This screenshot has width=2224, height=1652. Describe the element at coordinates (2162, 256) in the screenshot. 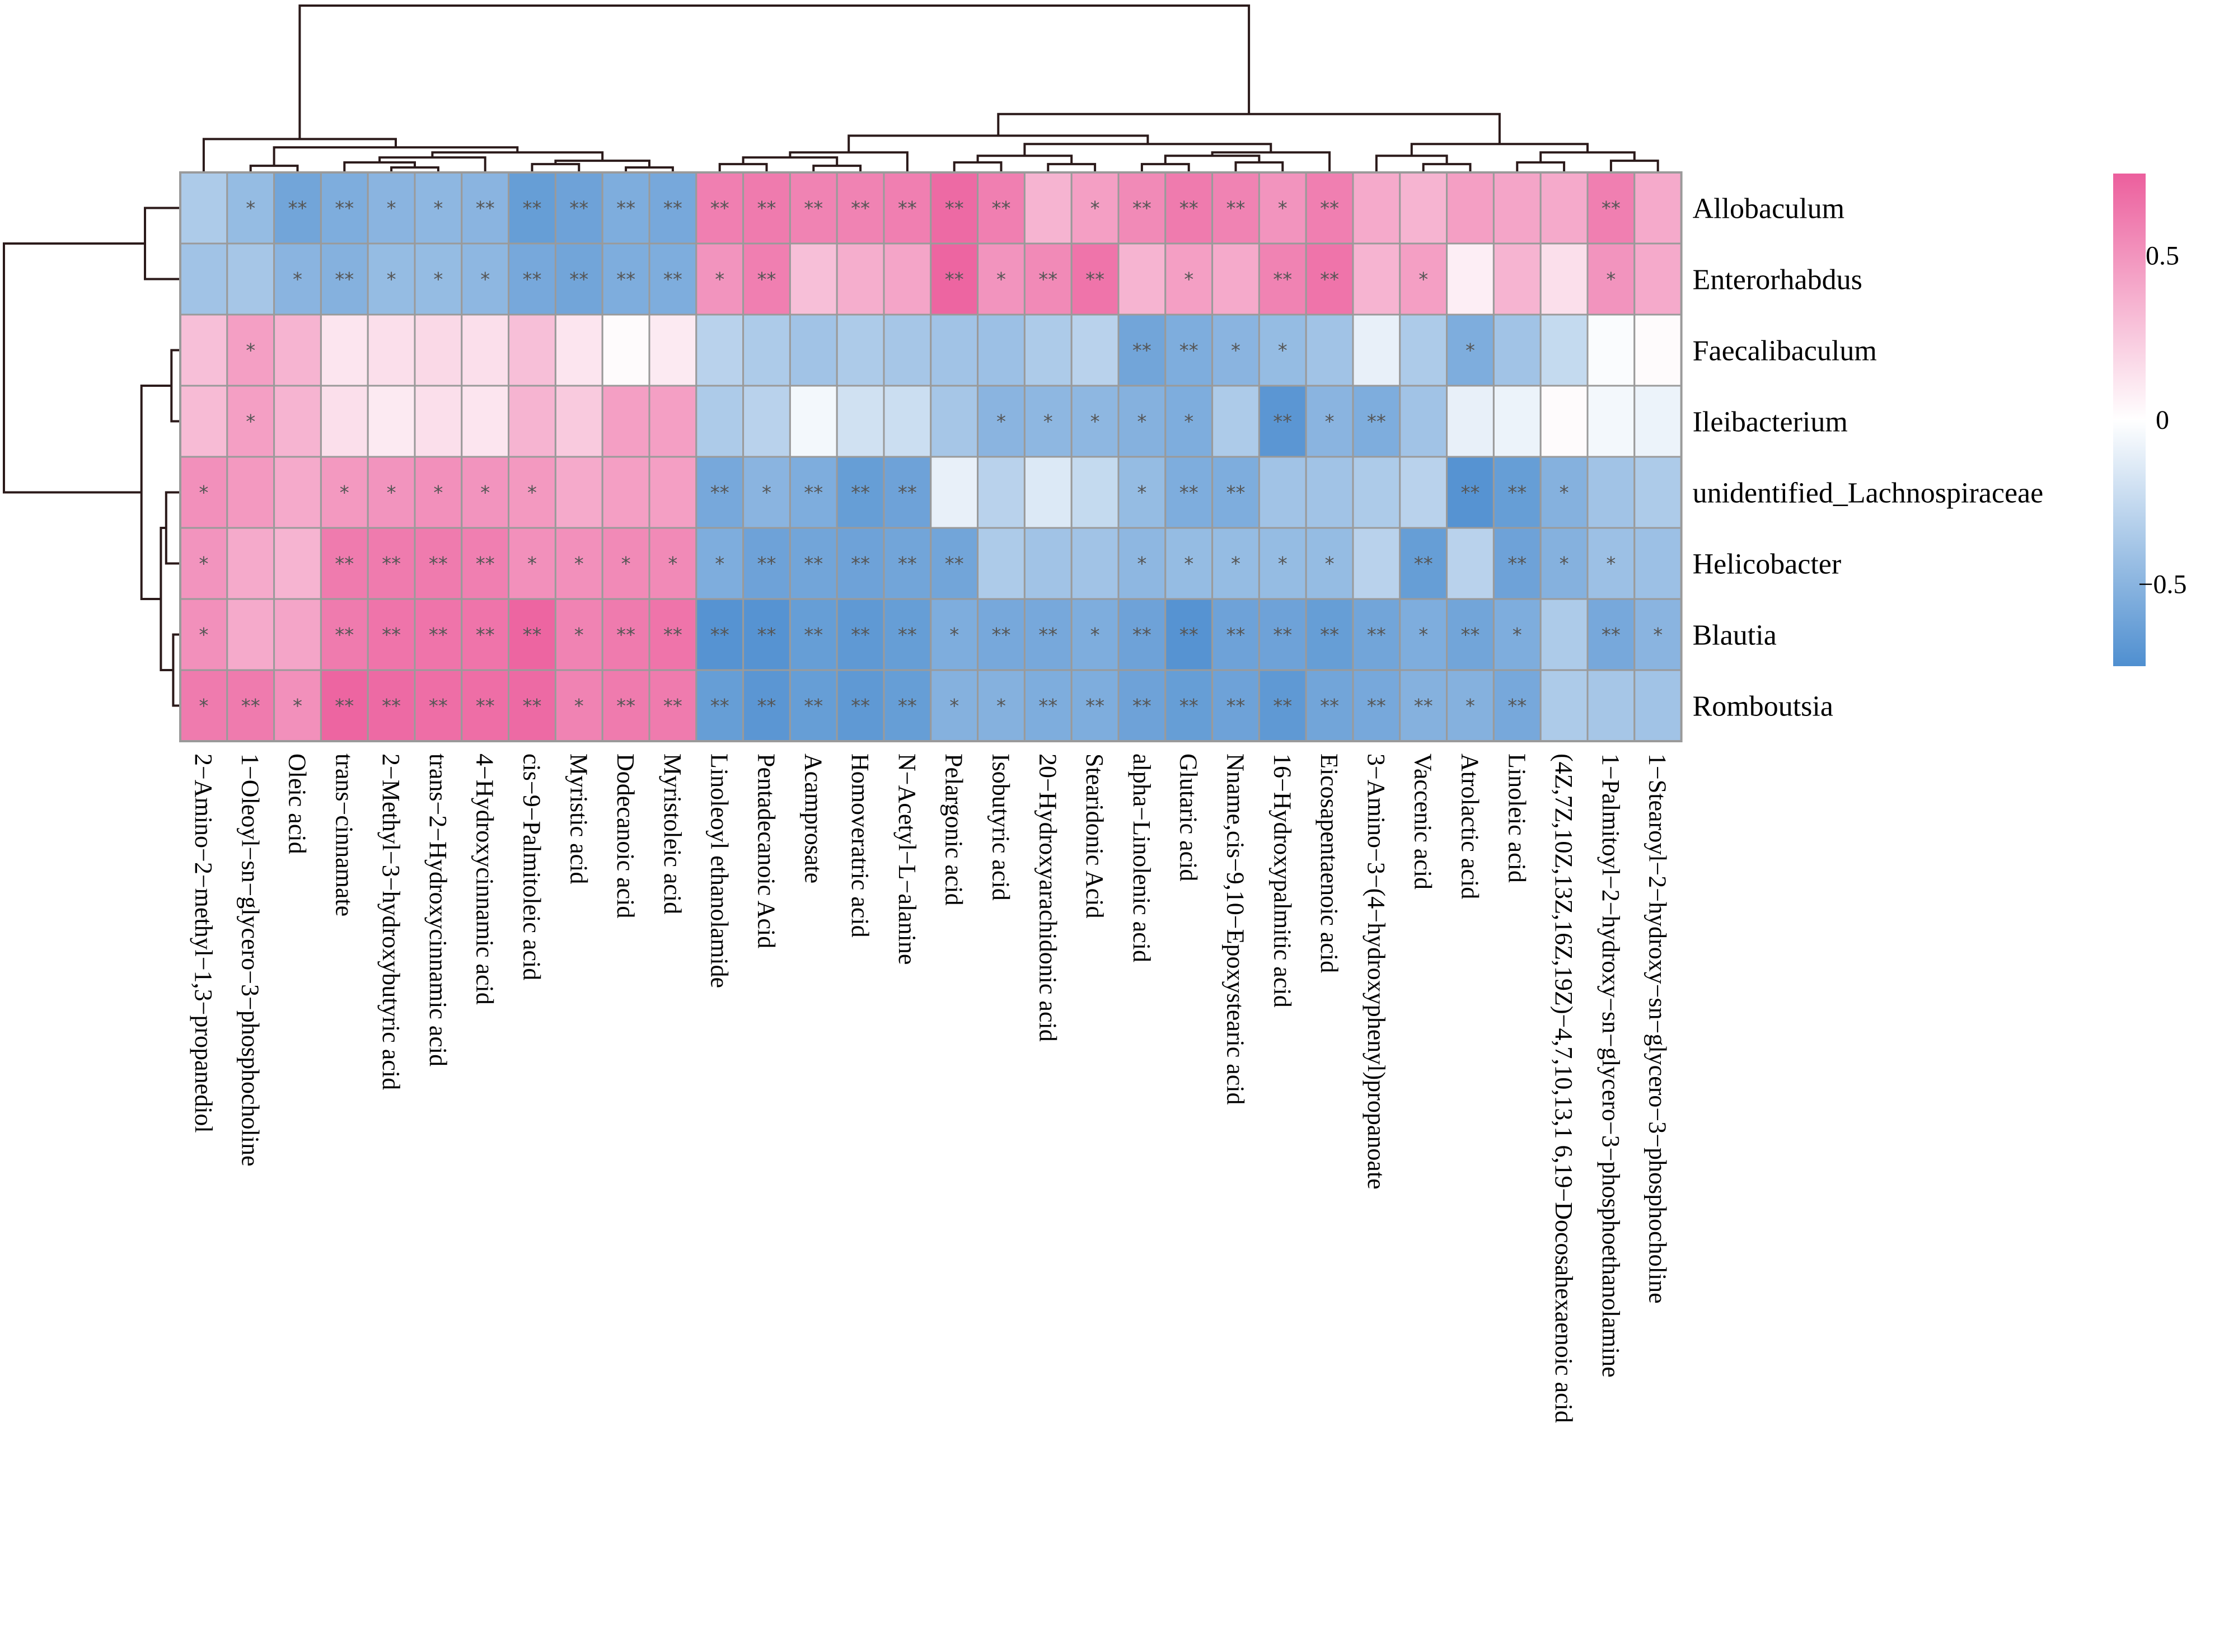

I see `legend-tick-label: 0.5` at that location.